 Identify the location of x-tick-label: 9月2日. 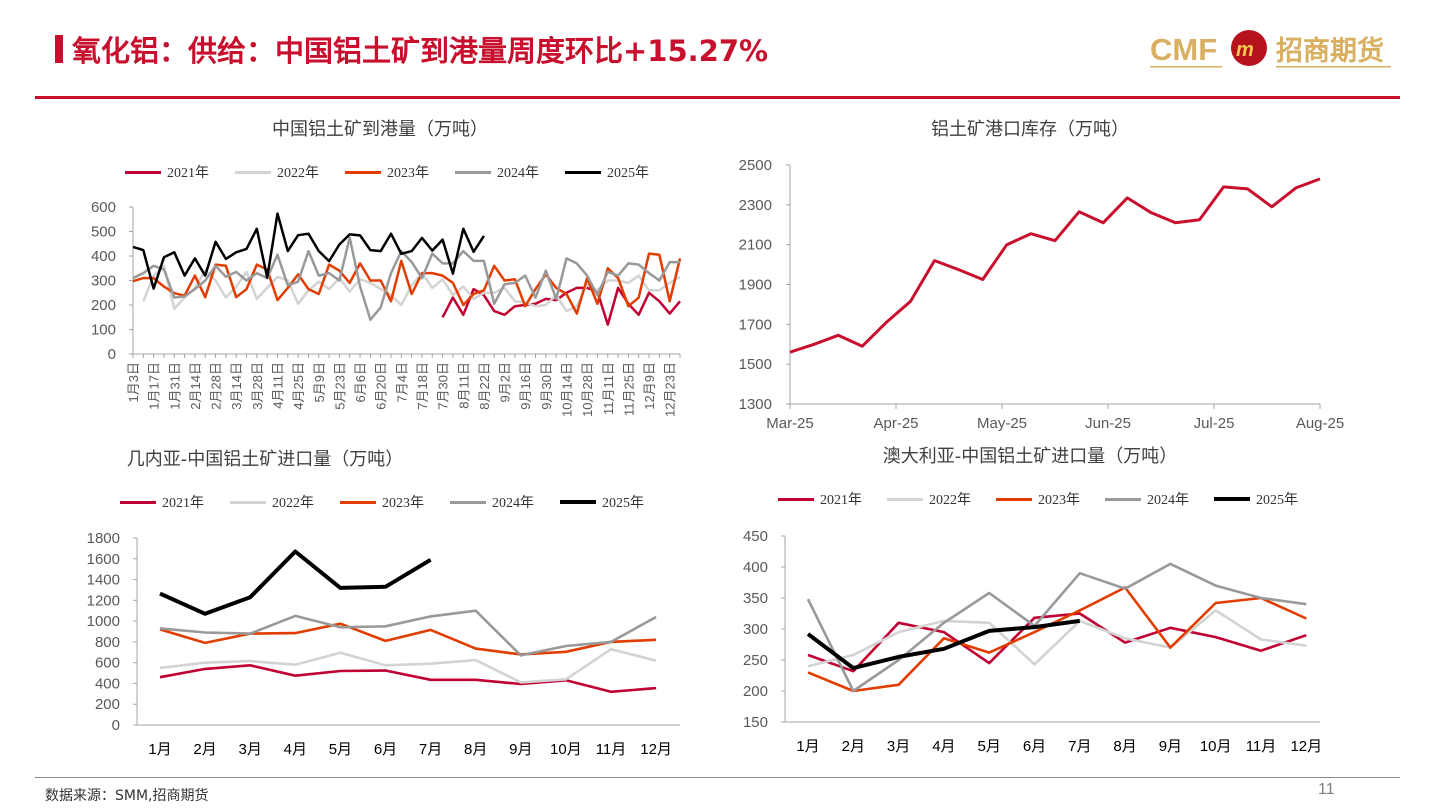
(505, 382).